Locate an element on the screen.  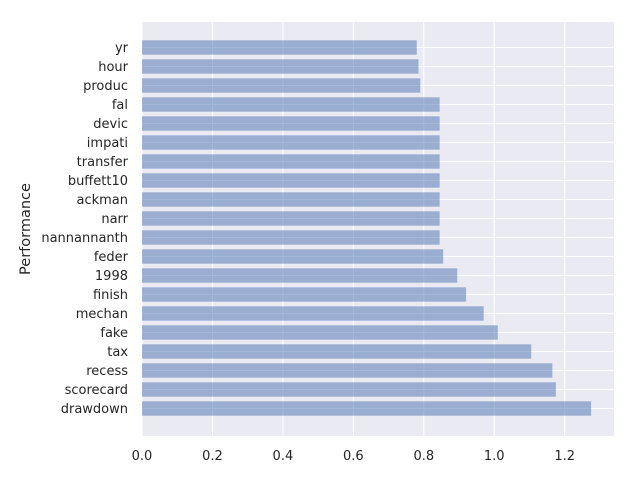
y-tick-label: produc is located at coordinates (105, 86).